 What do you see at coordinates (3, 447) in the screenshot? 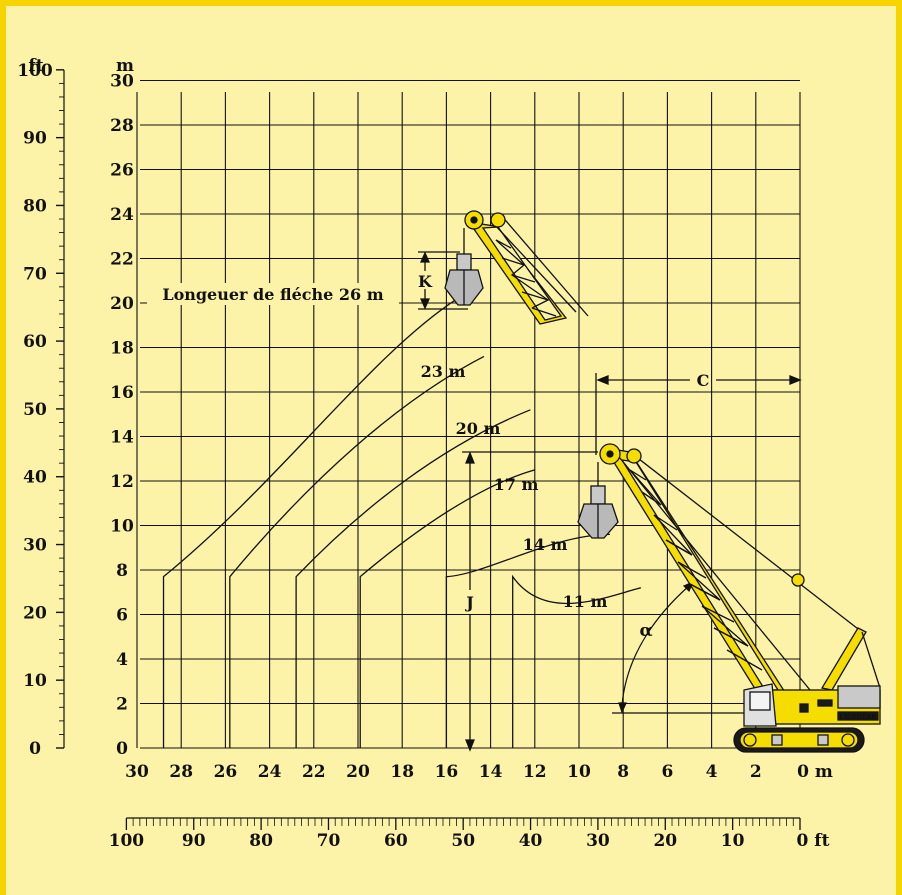
I see `left-border` at bounding box center [3, 447].